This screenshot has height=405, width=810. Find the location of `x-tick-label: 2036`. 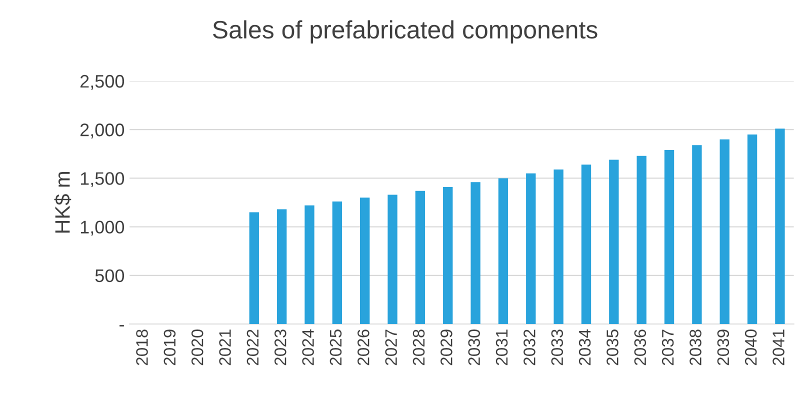

x-tick-label: 2036 is located at coordinates (640, 348).